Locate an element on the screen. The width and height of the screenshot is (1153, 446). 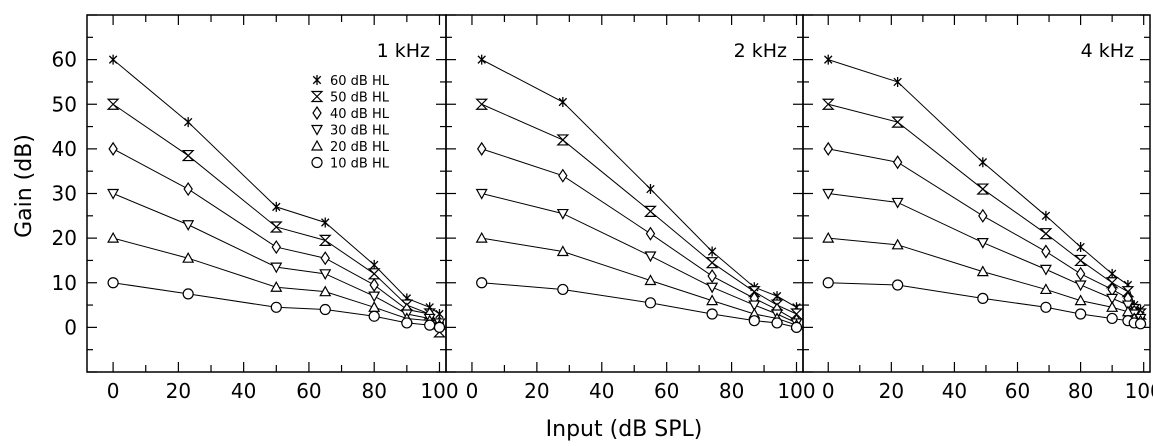
legend-label: 30 dB HL is located at coordinates (360, 131).